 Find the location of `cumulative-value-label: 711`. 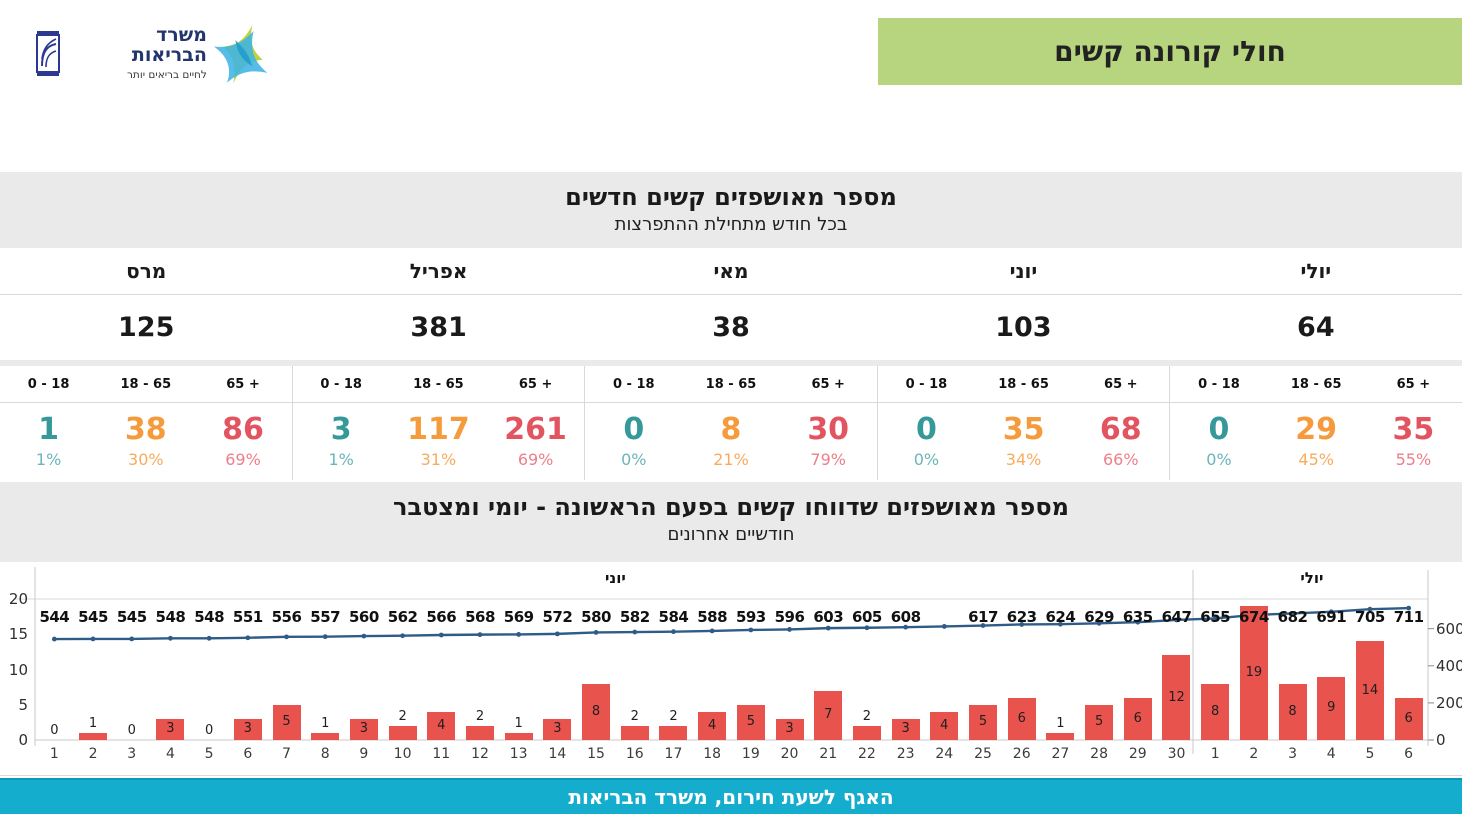

cumulative-value-label: 711 is located at coordinates (1408, 617).